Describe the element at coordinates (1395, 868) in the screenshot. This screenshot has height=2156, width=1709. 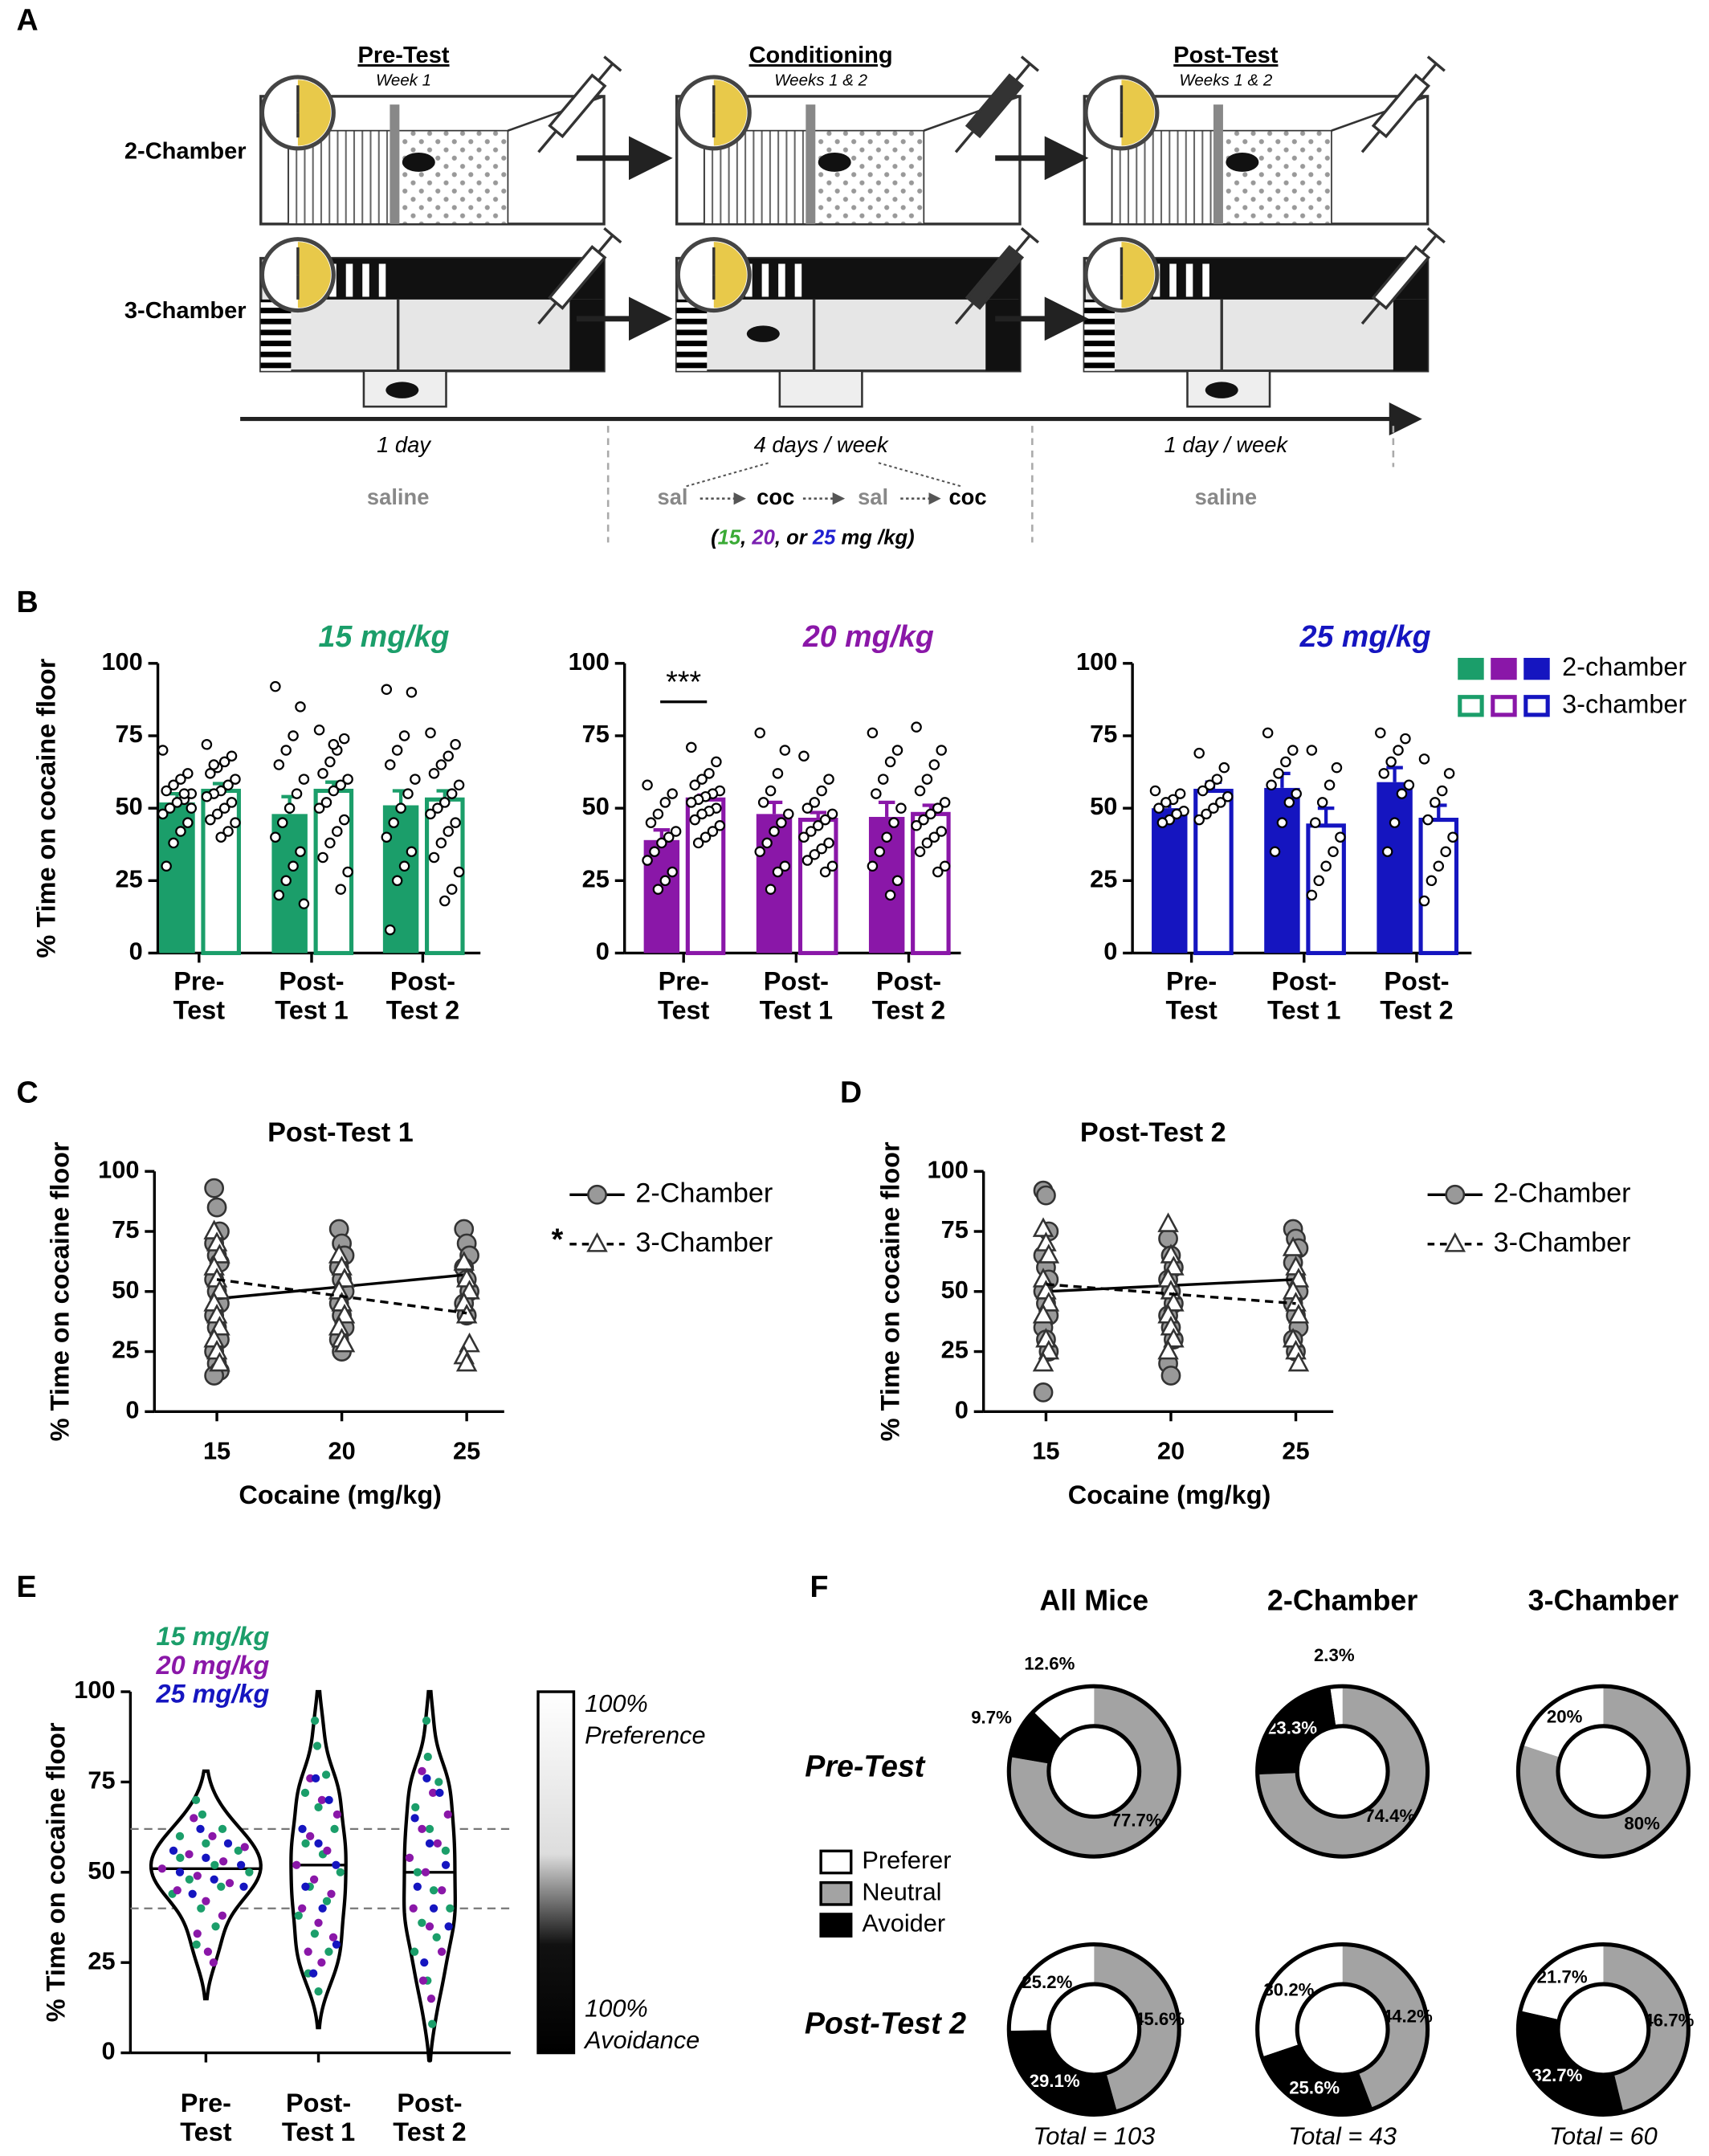
I see `bar` at that location.